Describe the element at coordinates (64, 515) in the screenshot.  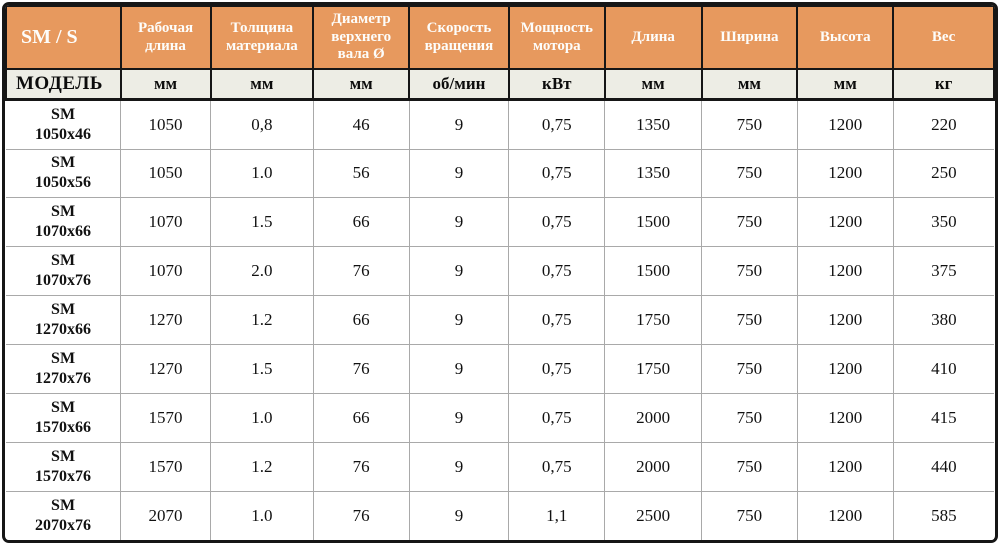
I see `model-cell: SM 2070x76` at that location.